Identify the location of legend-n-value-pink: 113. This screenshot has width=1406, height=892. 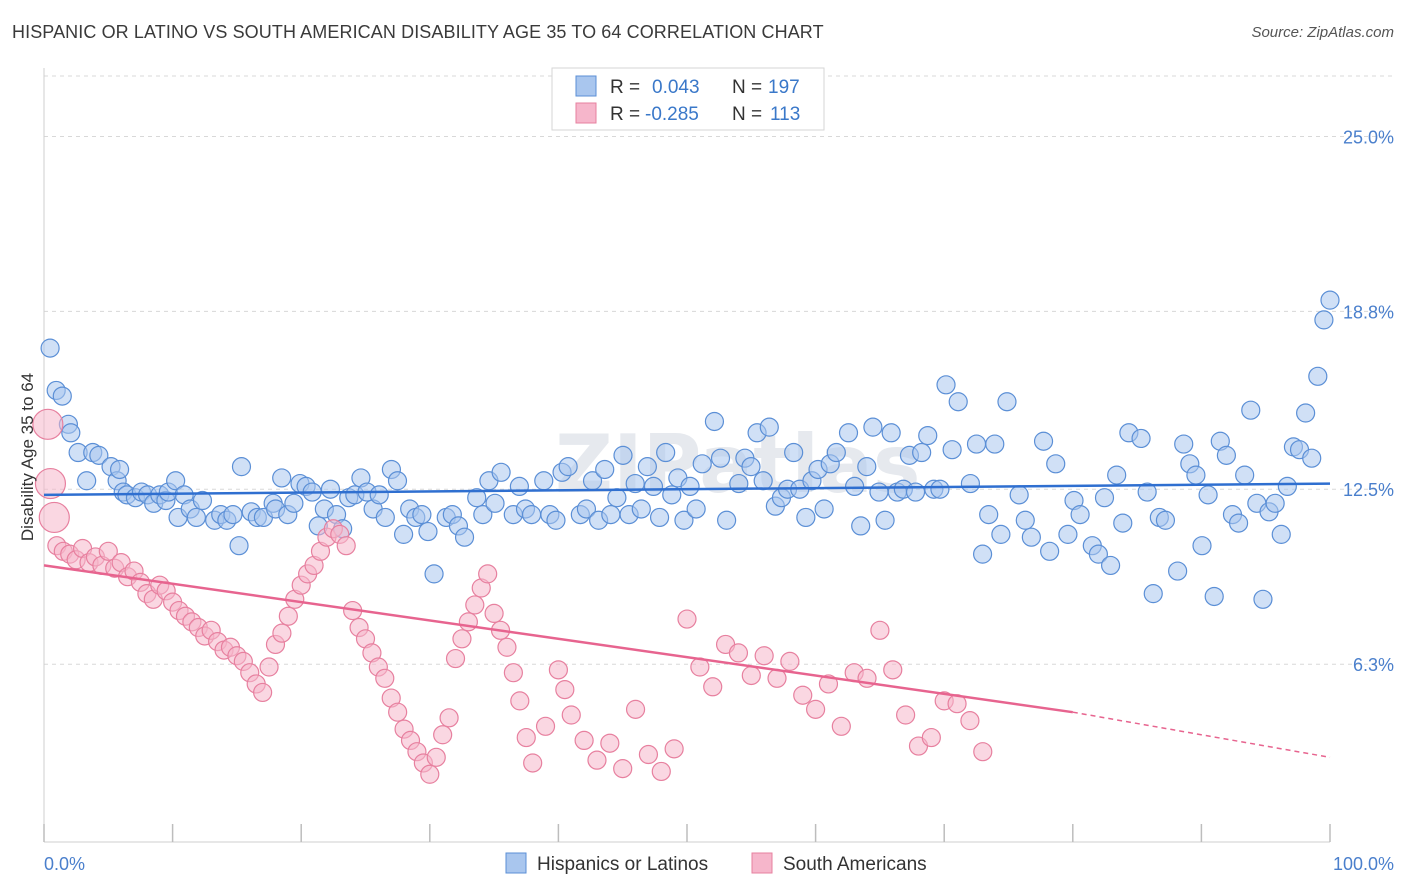
(785, 114).